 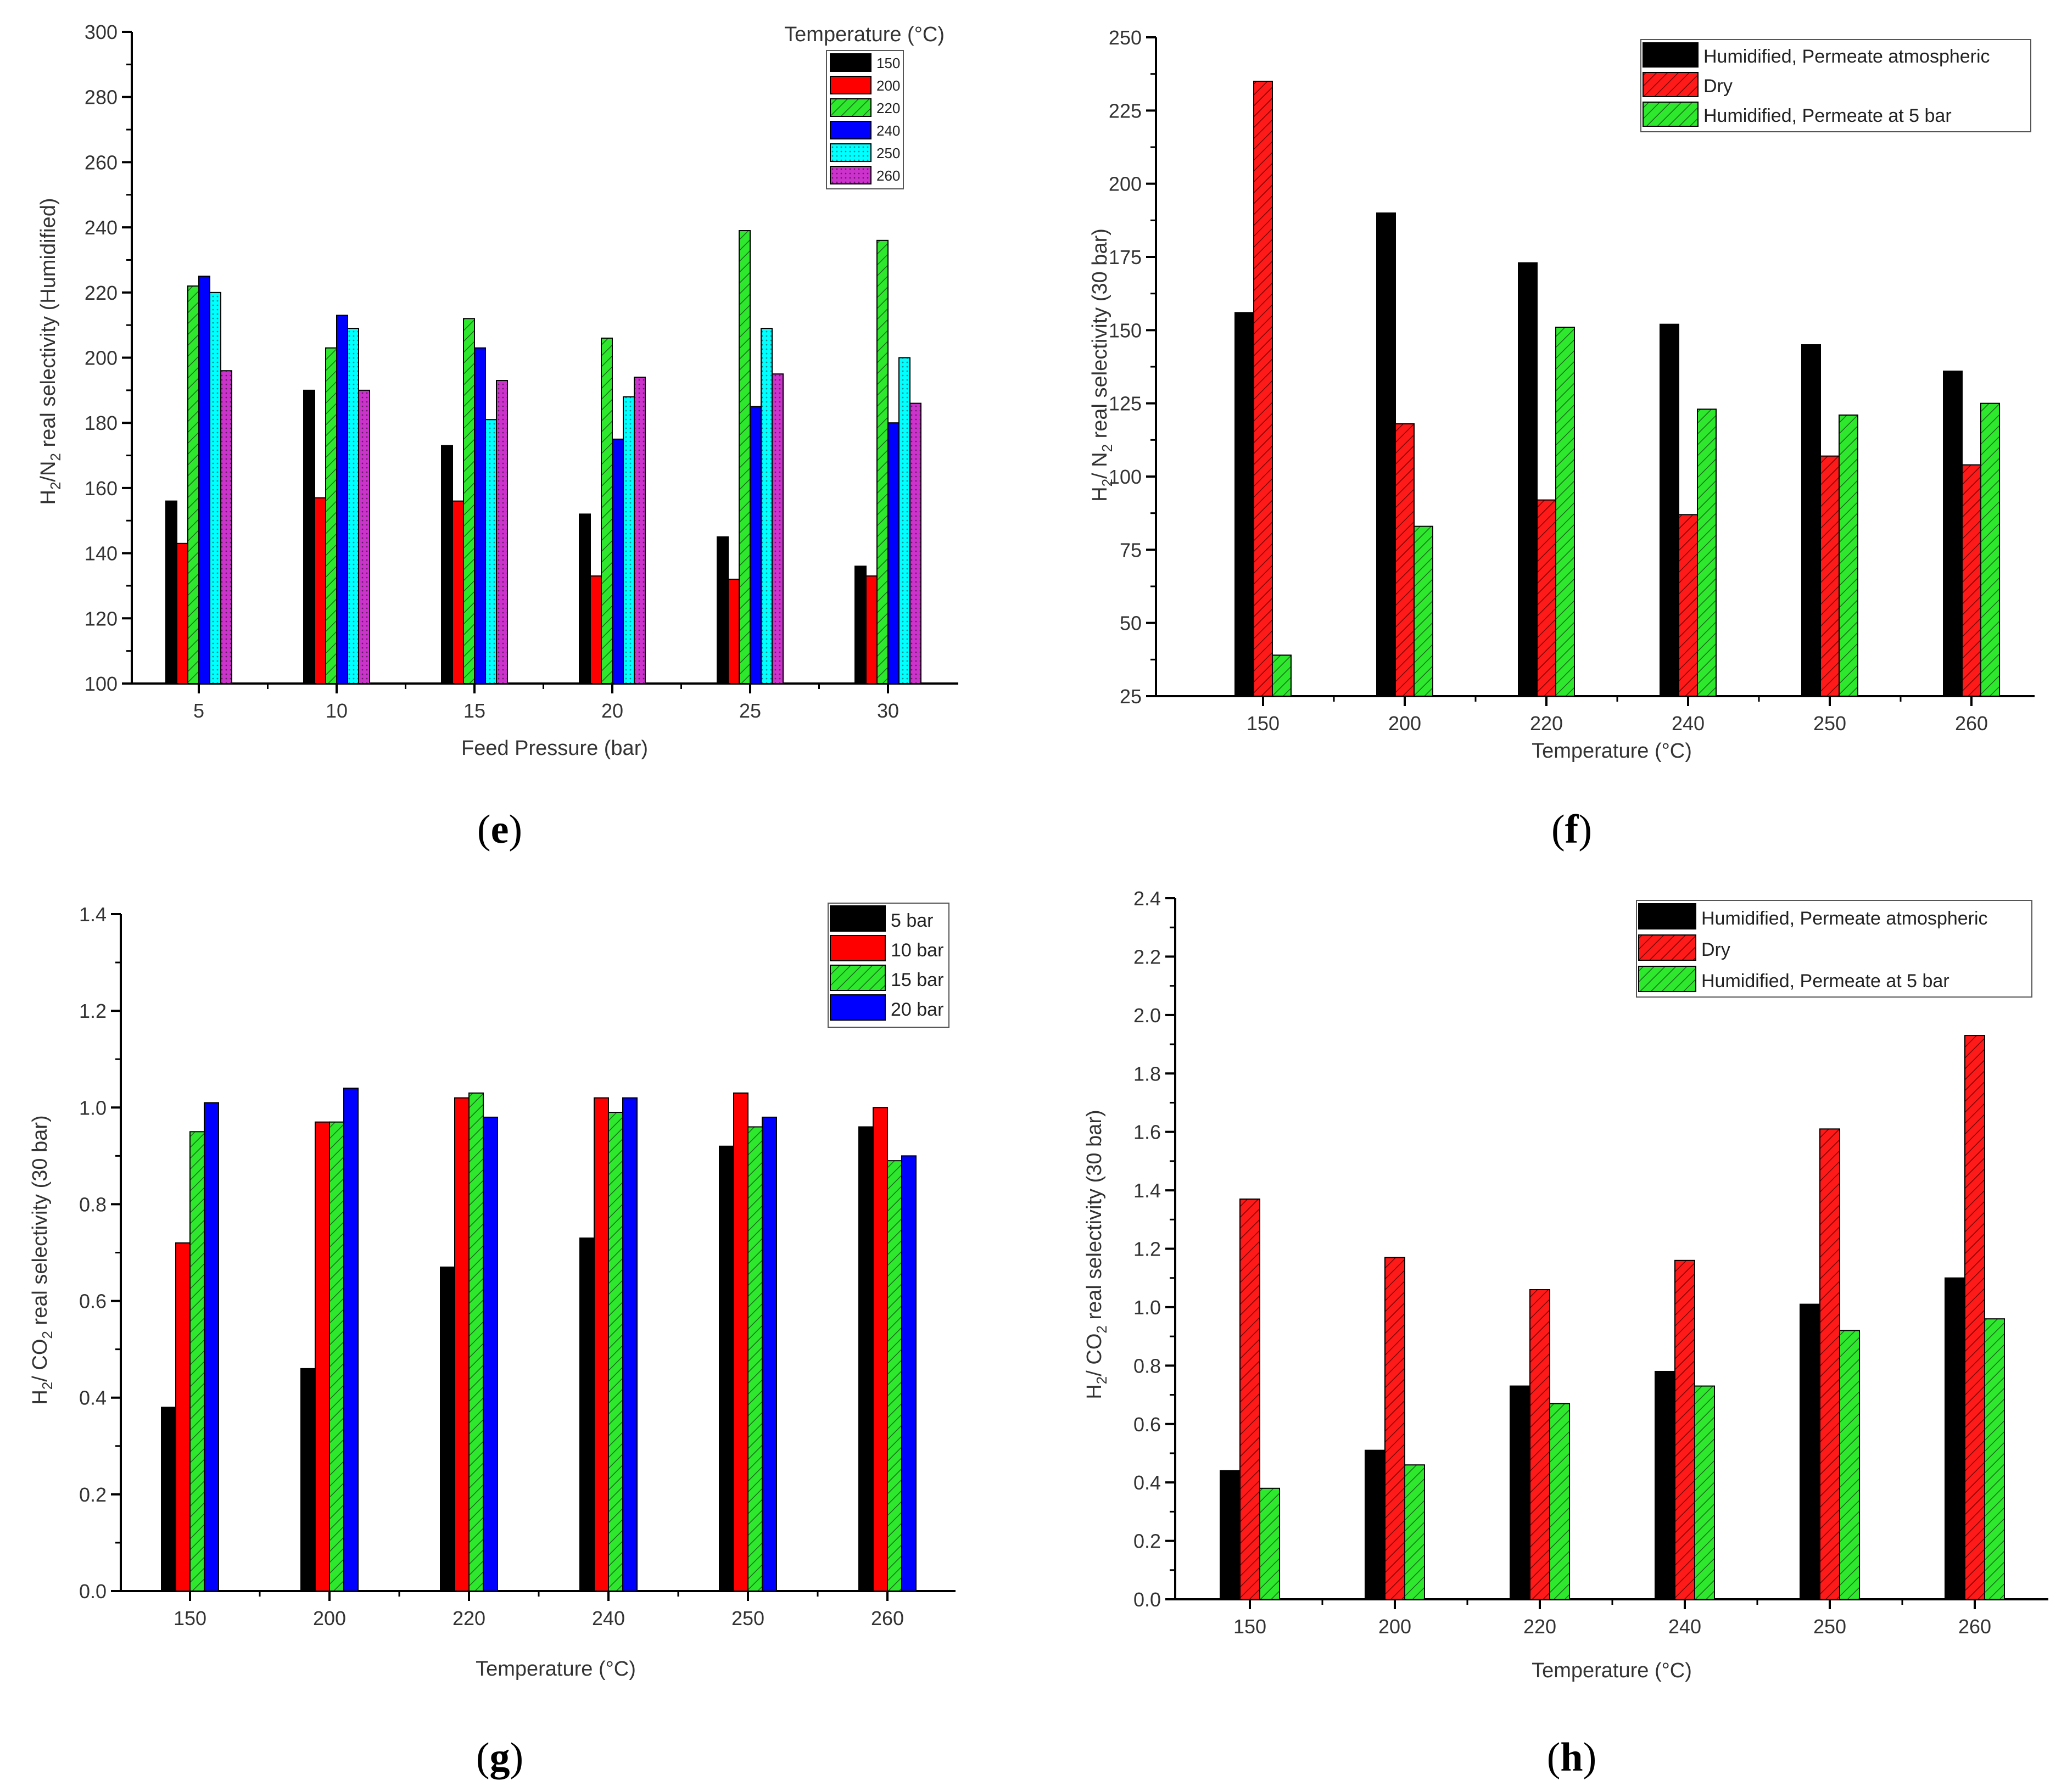 What do you see at coordinates (1125, 404) in the screenshot?
I see `panel-f-ytick-label: 125` at bounding box center [1125, 404].